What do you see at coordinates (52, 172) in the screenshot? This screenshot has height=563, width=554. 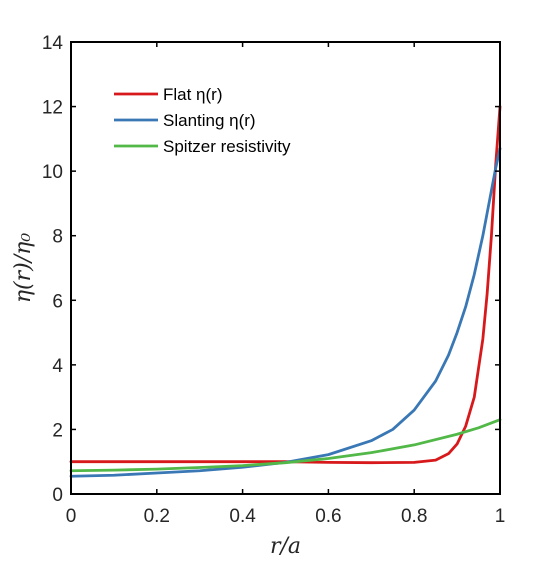 I see `y-tick-label: 10` at bounding box center [52, 172].